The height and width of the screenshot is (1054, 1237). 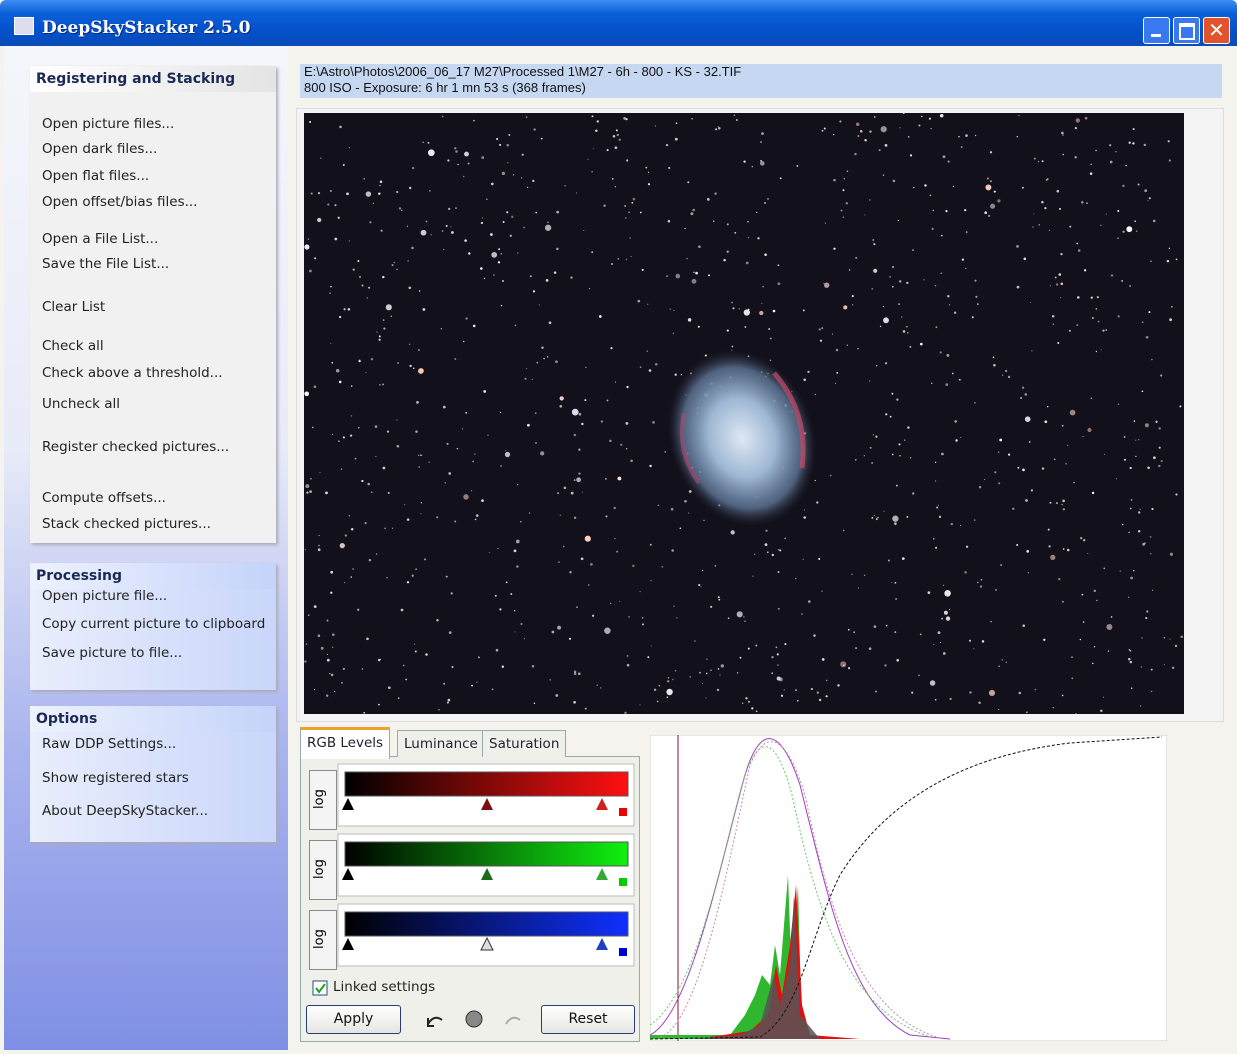 I want to click on checkbox, so click(x=320, y=988).